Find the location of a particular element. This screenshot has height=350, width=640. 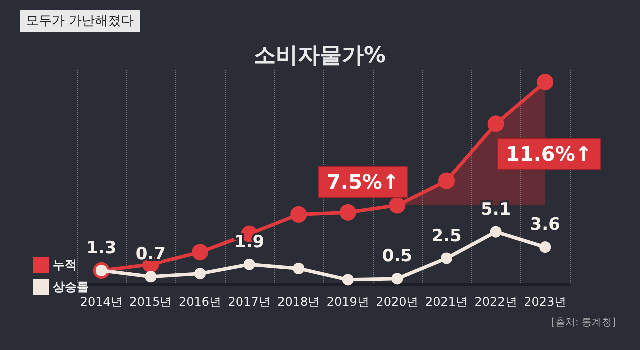

annotation: 11.6%↑ is located at coordinates (549, 154).